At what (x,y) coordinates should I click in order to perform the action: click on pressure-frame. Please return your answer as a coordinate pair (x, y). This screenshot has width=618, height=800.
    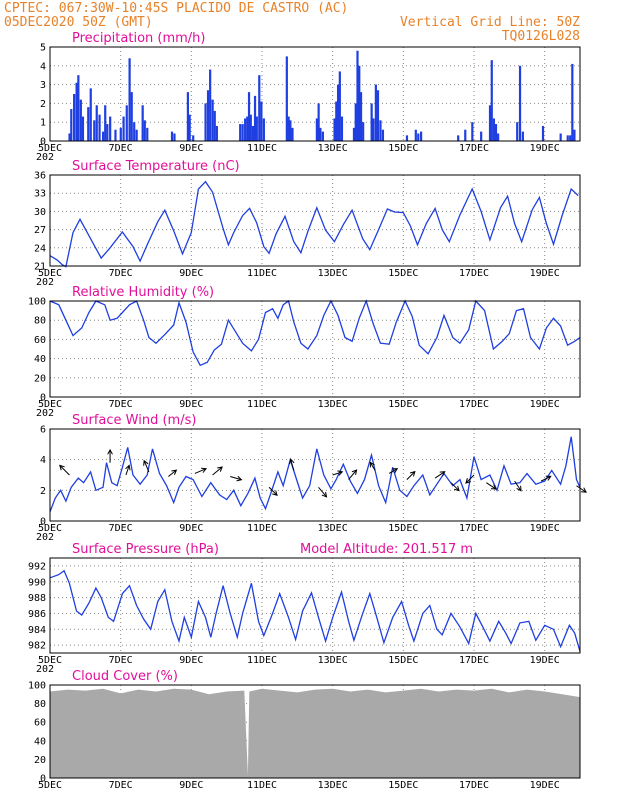
    Looking at the image, I should click on (315, 605).